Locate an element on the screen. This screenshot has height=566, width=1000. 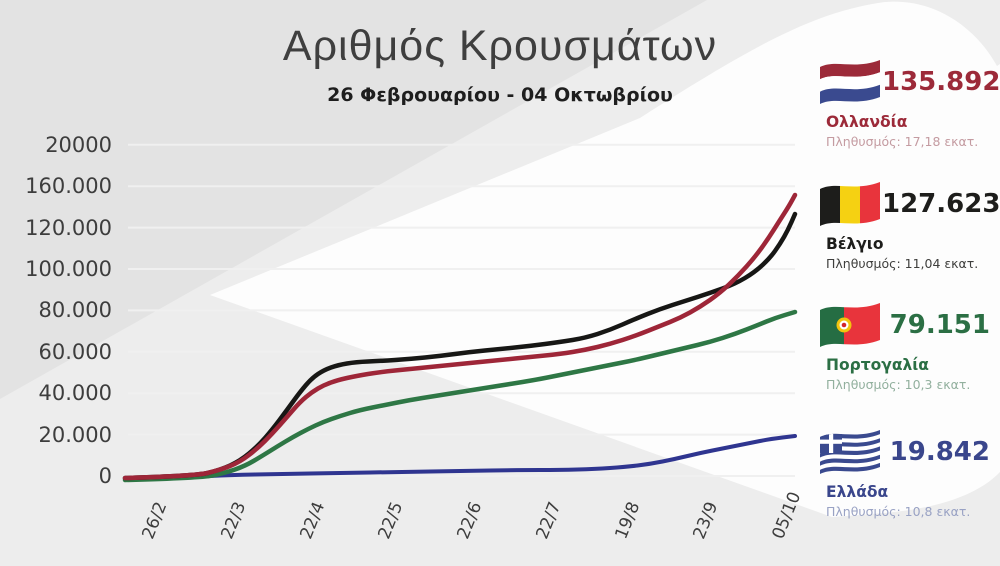
y-tick-label: 80.000 is located at coordinates (75, 310).